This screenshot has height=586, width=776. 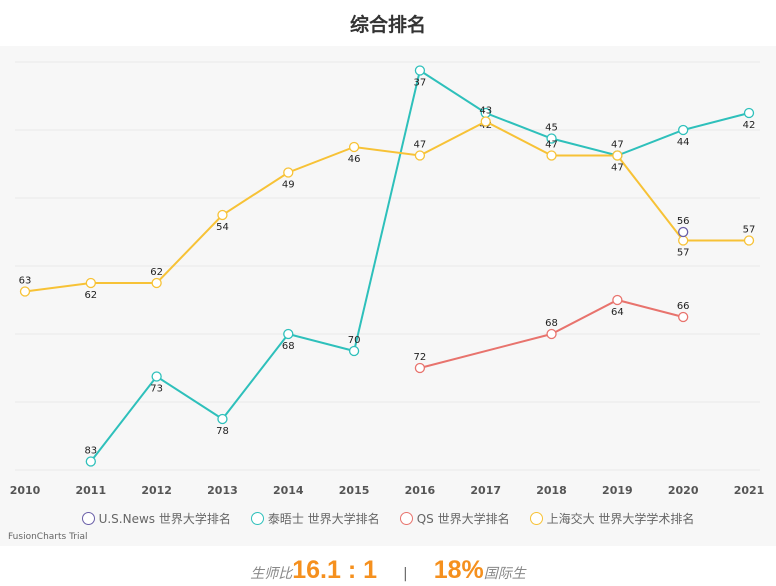 I want to click on data-label: 43, so click(x=485, y=111).